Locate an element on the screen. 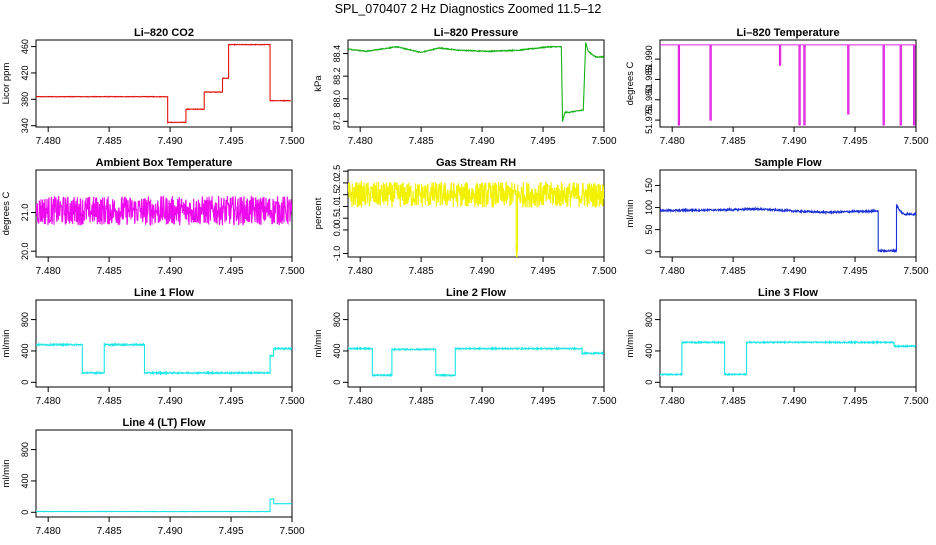 This screenshot has width=936, height=545. y-tick-label: 88.2 is located at coordinates (337, 76).